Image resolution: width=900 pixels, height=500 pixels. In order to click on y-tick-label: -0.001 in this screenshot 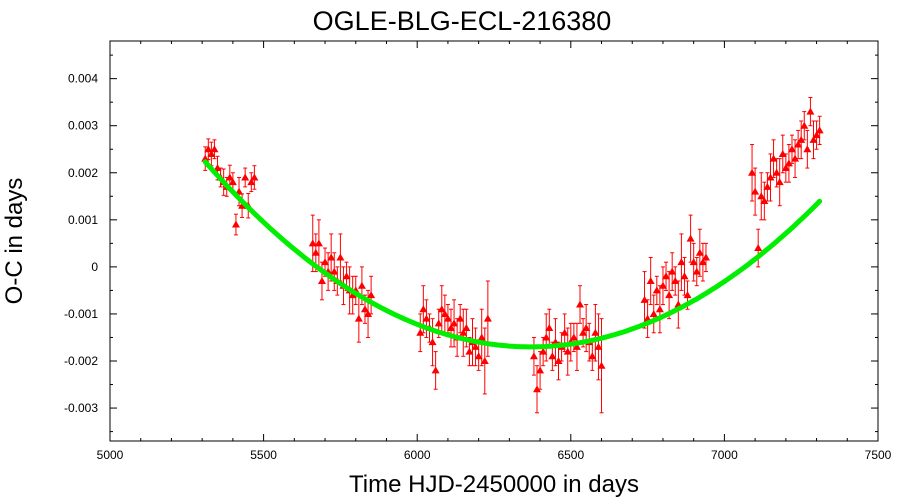, I will do `click(81, 314)`.